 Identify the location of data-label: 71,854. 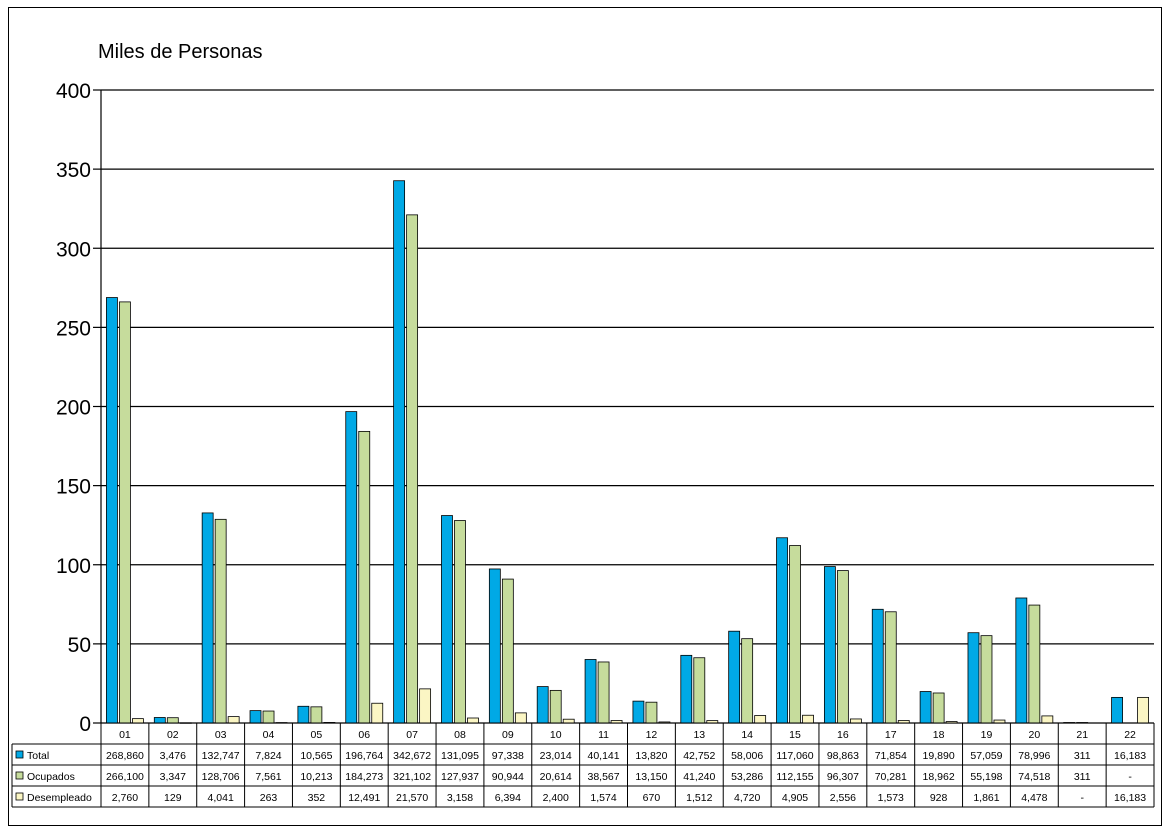
(891, 756).